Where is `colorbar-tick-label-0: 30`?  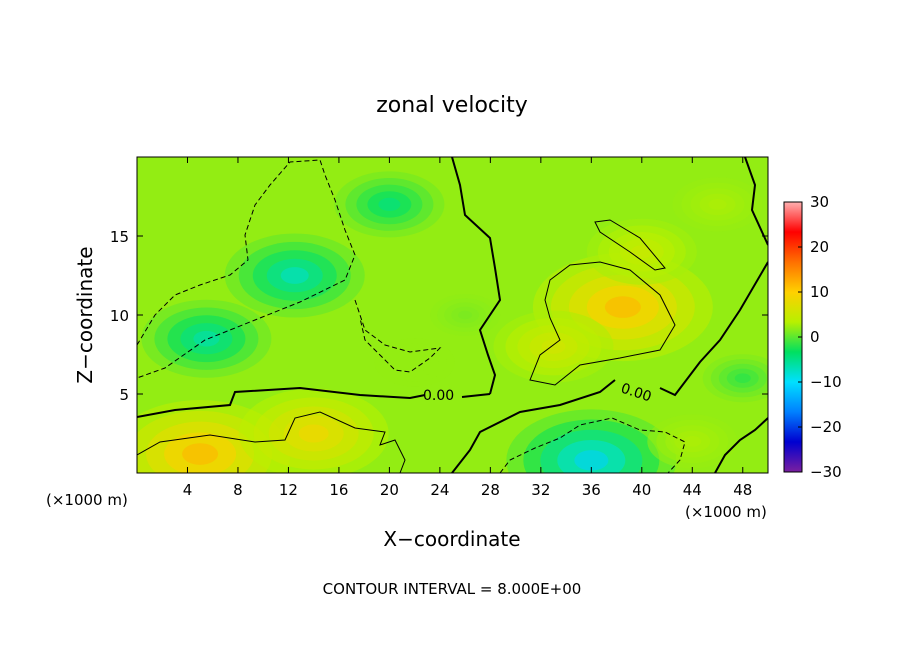
colorbar-tick-label-0: 30 is located at coordinates (819, 202).